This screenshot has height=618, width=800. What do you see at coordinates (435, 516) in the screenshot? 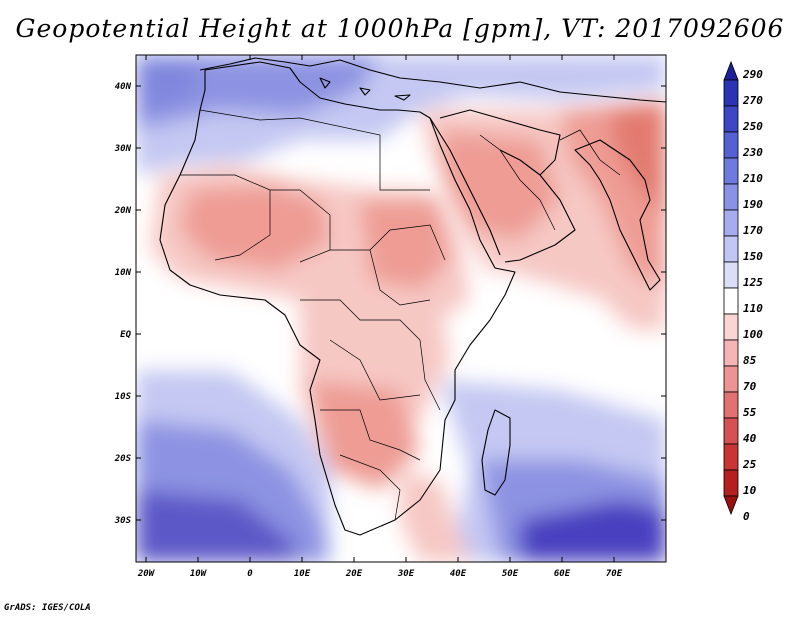
I see `moz-channel-high` at bounding box center [435, 516].